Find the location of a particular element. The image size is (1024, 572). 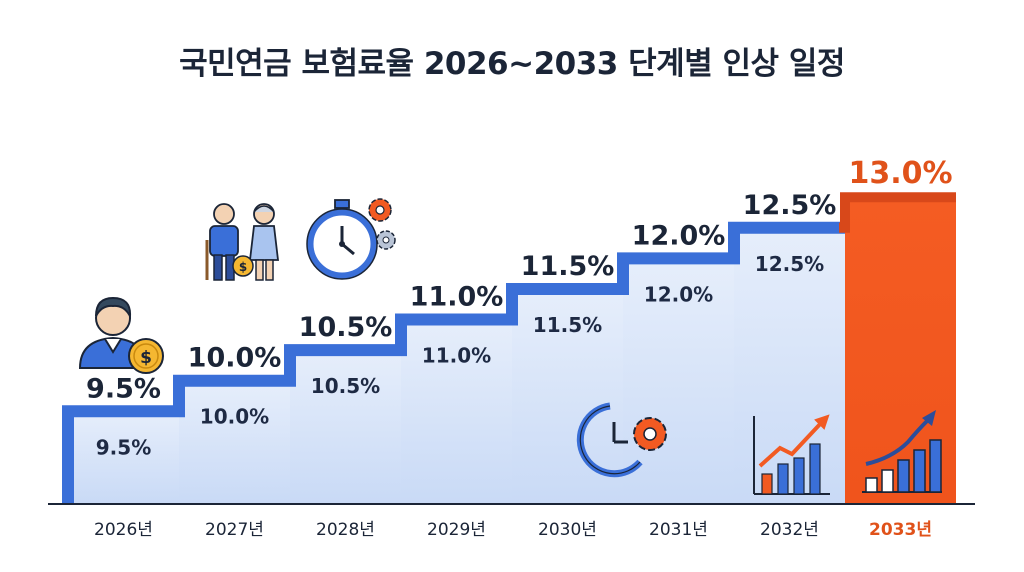

value-label-2029년: 11.0% is located at coordinates (457, 297).